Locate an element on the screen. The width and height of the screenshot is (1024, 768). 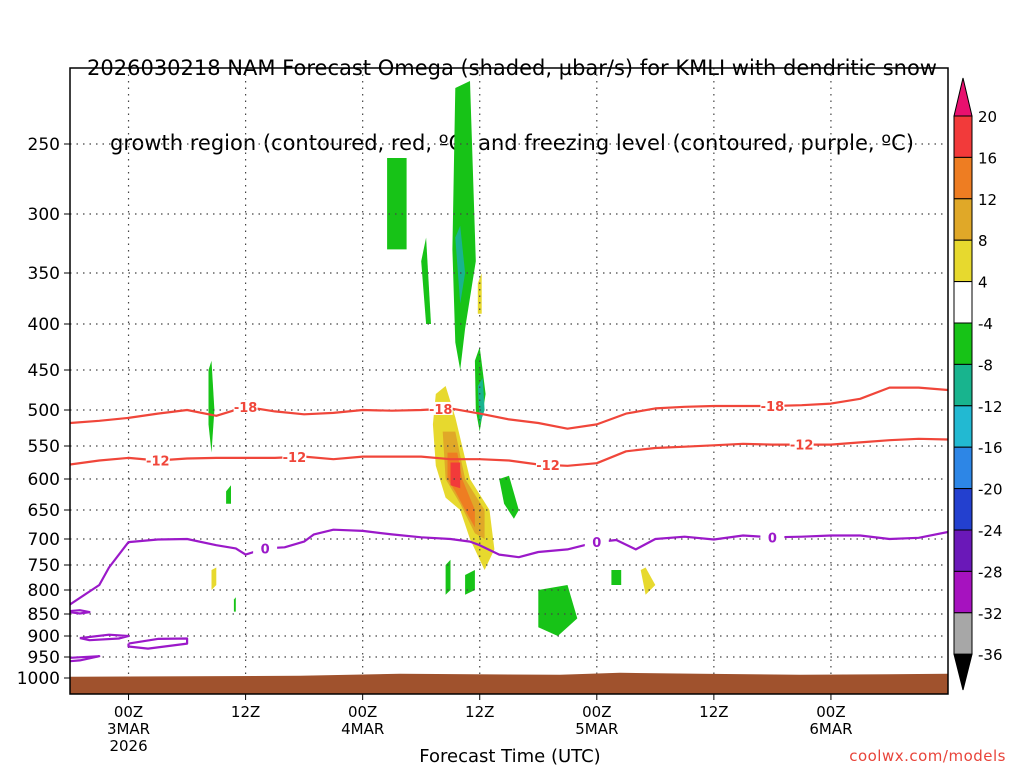
terrain-layer is located at coordinates (509, 683).